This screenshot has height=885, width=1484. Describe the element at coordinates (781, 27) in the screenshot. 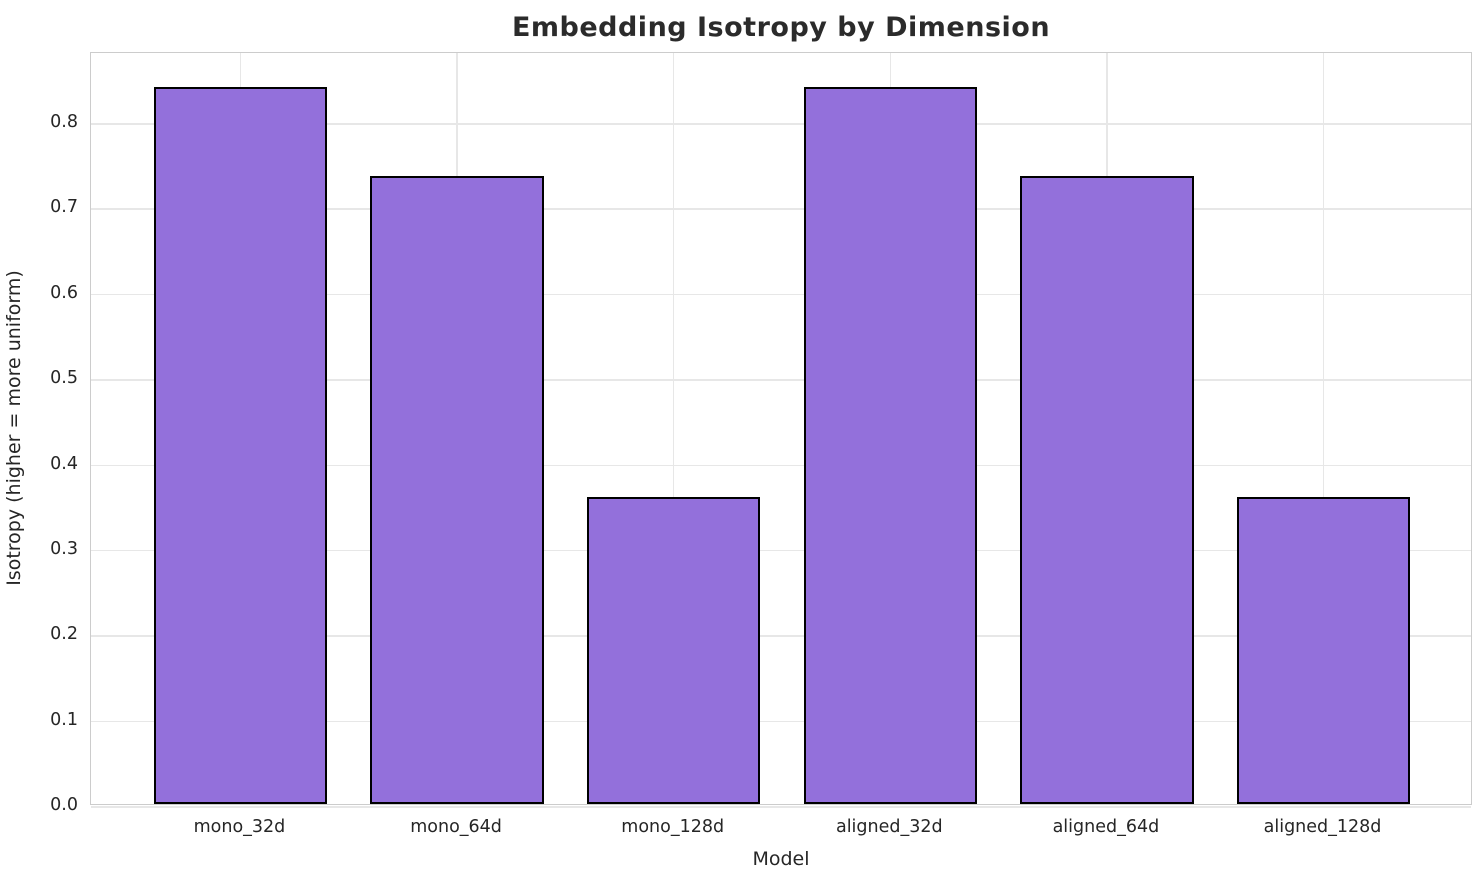

I see `chart-title: Embedding Isotropy by Dimension` at that location.